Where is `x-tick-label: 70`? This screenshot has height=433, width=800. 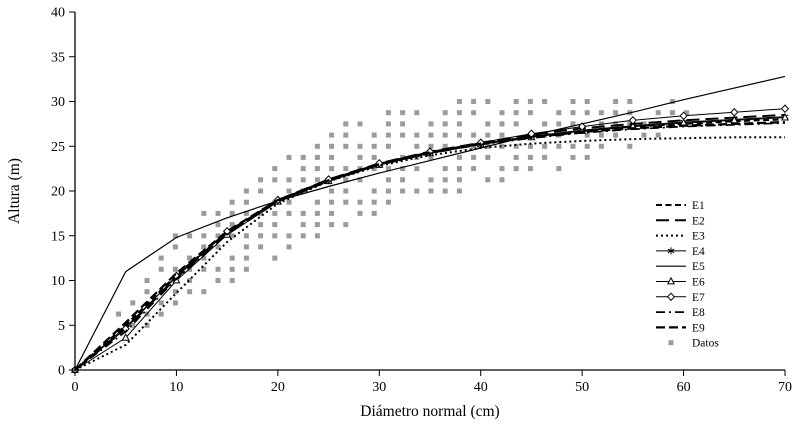 x-tick-label: 70 is located at coordinates (785, 387).